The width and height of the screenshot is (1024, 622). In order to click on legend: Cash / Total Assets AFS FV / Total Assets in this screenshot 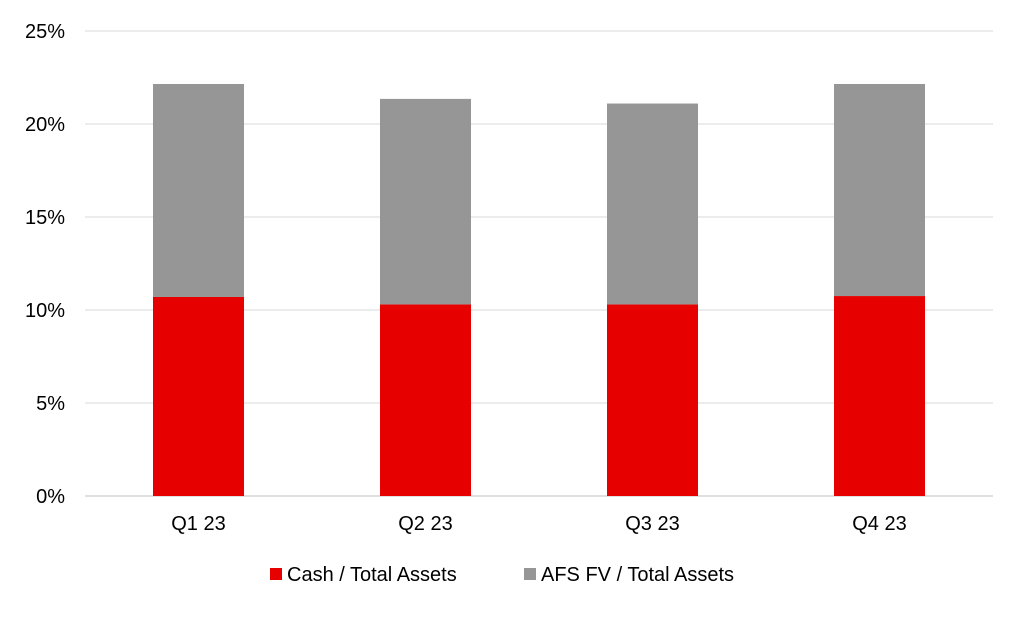, I will do `click(502, 575)`.